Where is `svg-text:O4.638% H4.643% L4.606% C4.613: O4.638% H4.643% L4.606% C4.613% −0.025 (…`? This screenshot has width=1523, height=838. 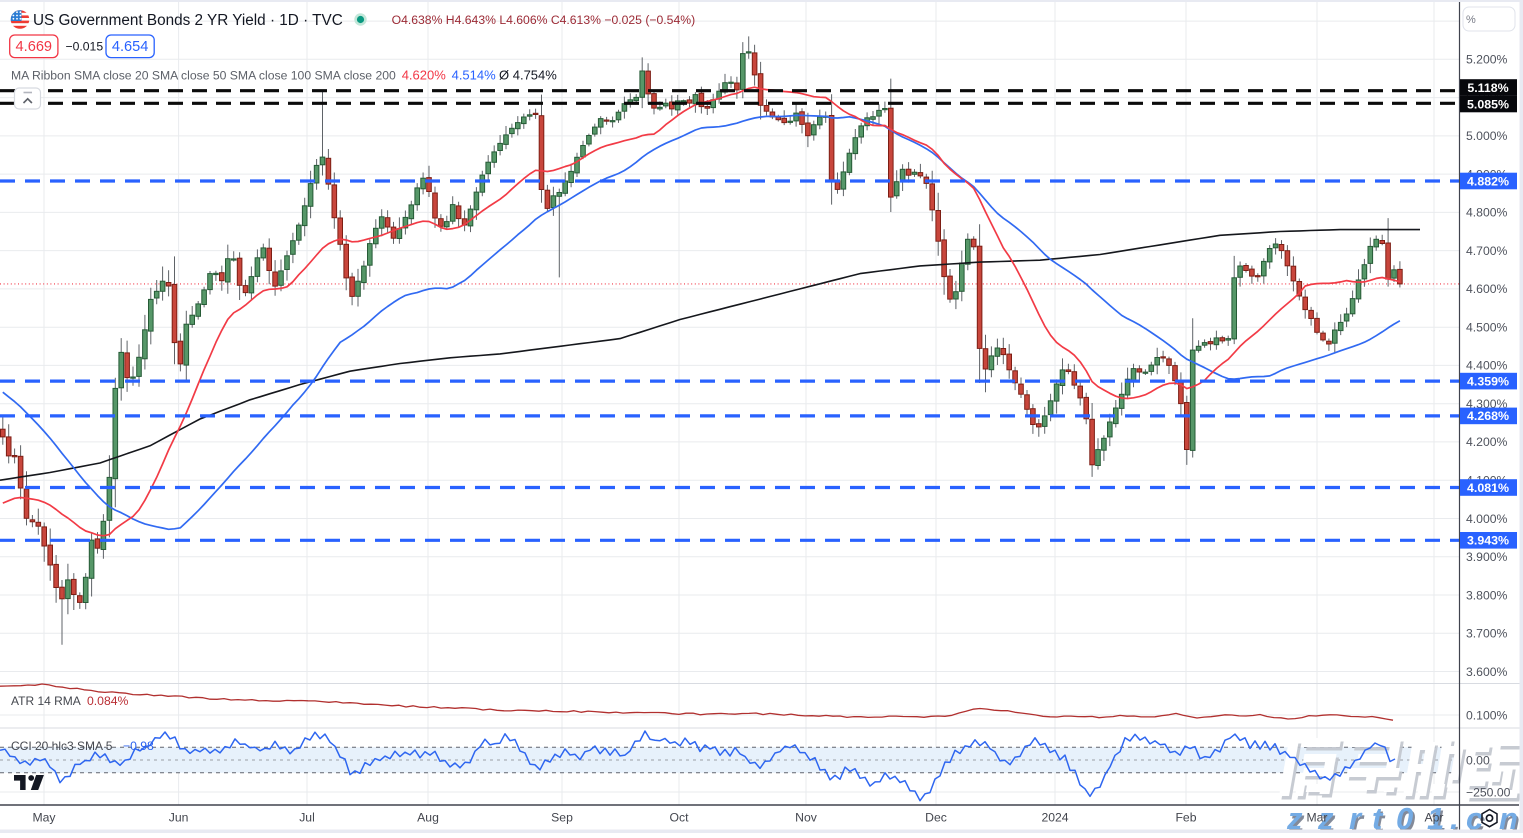
svg-text:O4.638% H4.643% L4.606% C4.613: O4.638% H4.643% L4.606% C4.613% −0.025 (… is located at coordinates (544, 20).